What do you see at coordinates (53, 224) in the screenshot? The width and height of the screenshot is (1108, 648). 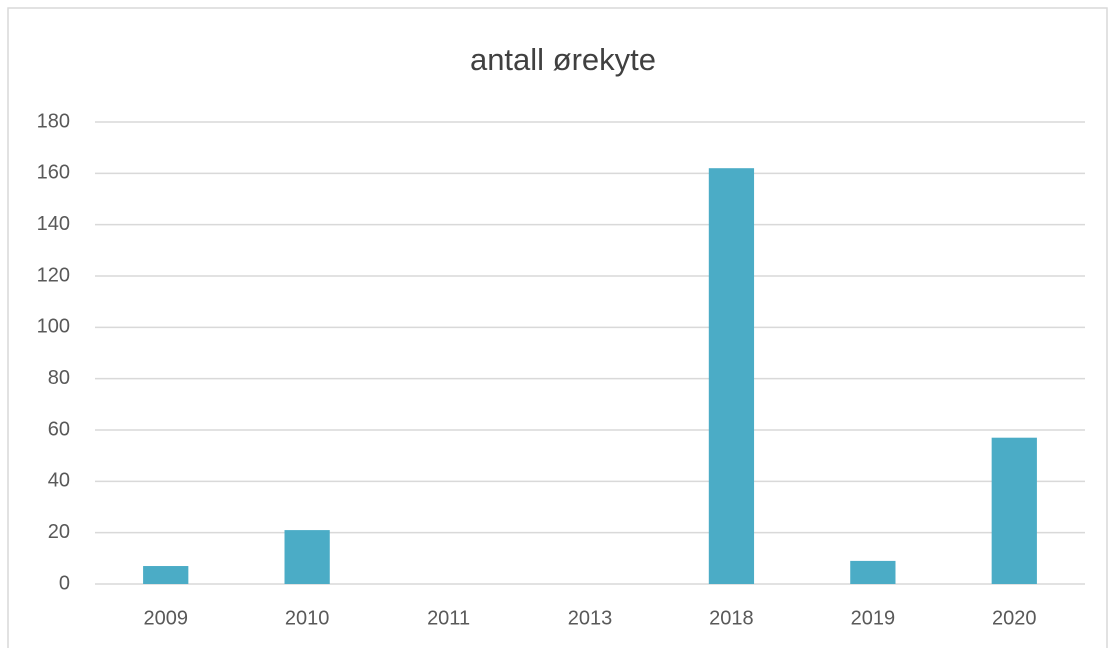 I see `y-tick-label: 140` at bounding box center [53, 224].